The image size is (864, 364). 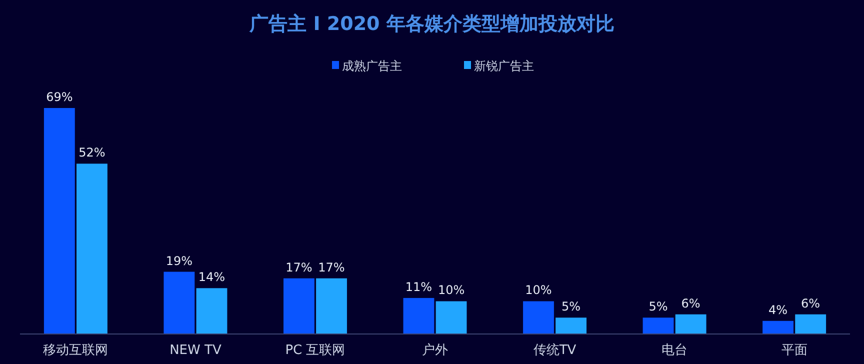 I want to click on data-label: 11%, so click(x=418, y=287).